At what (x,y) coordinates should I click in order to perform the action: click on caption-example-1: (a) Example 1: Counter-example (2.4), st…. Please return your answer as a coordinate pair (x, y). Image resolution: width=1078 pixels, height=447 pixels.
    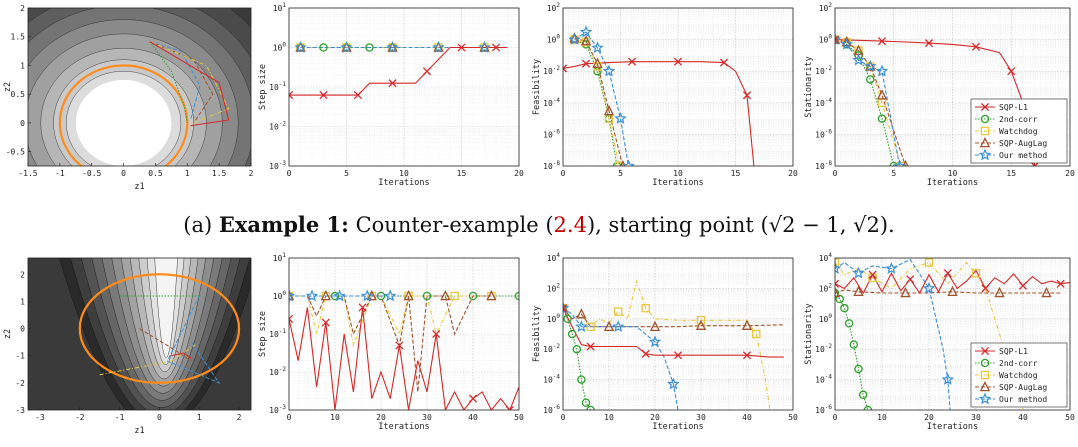
    Looking at the image, I should click on (539, 224).